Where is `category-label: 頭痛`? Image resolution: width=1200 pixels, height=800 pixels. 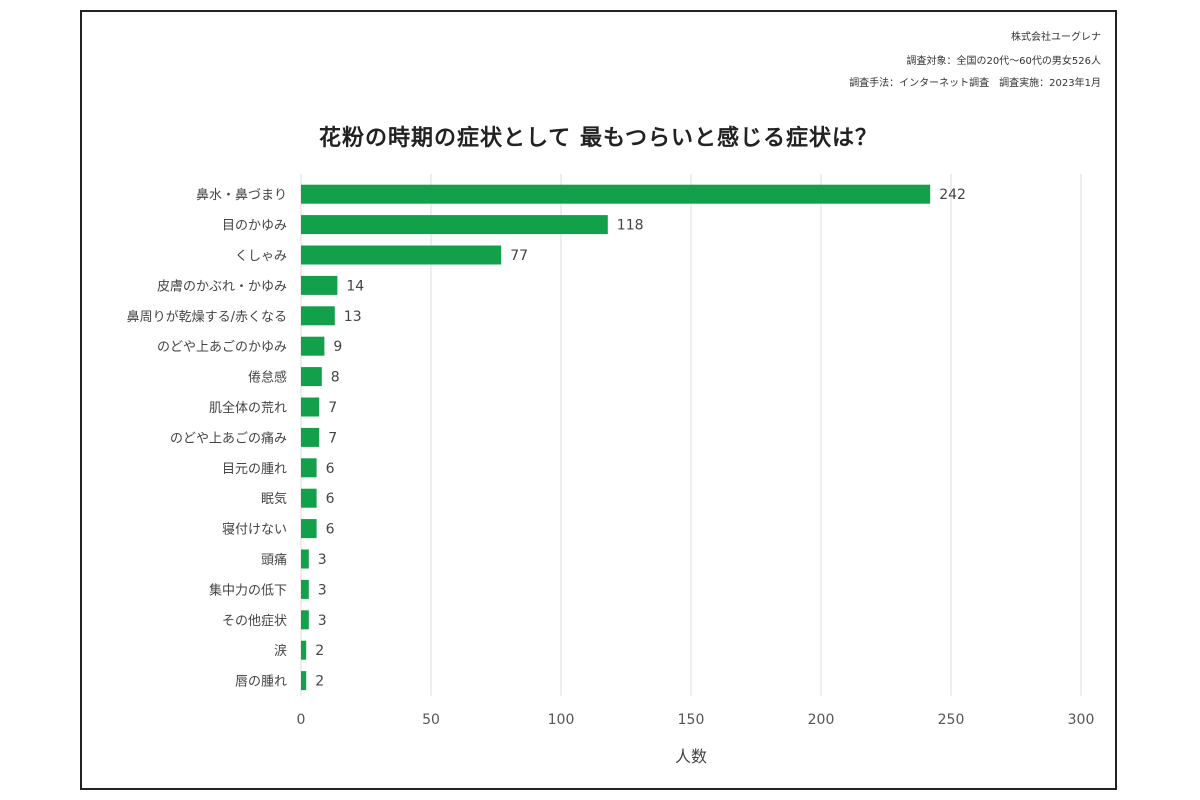 category-label: 頭痛 is located at coordinates (274, 560).